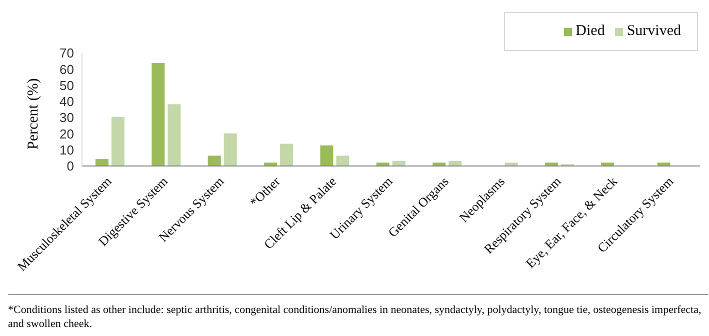  What do you see at coordinates (67, 85) in the screenshot?
I see `y-tick-label: 50` at bounding box center [67, 85].